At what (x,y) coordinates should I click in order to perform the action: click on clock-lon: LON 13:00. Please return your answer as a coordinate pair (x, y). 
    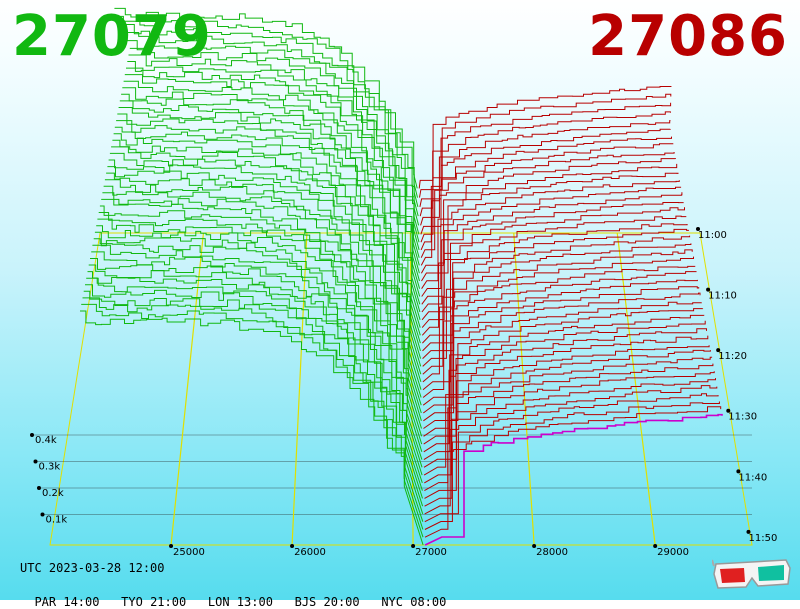
    Looking at the image, I should click on (240, 602).